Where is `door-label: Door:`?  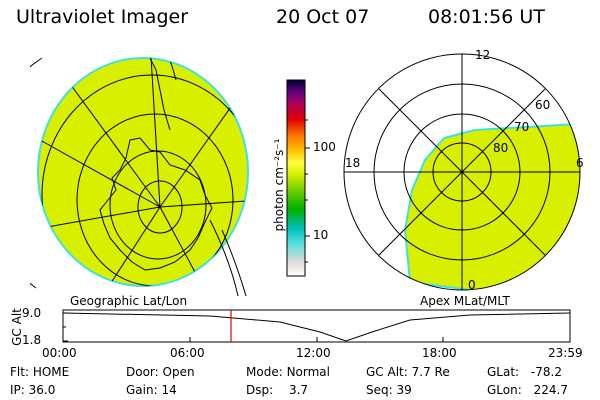
door-label: Door: is located at coordinates (142, 372).